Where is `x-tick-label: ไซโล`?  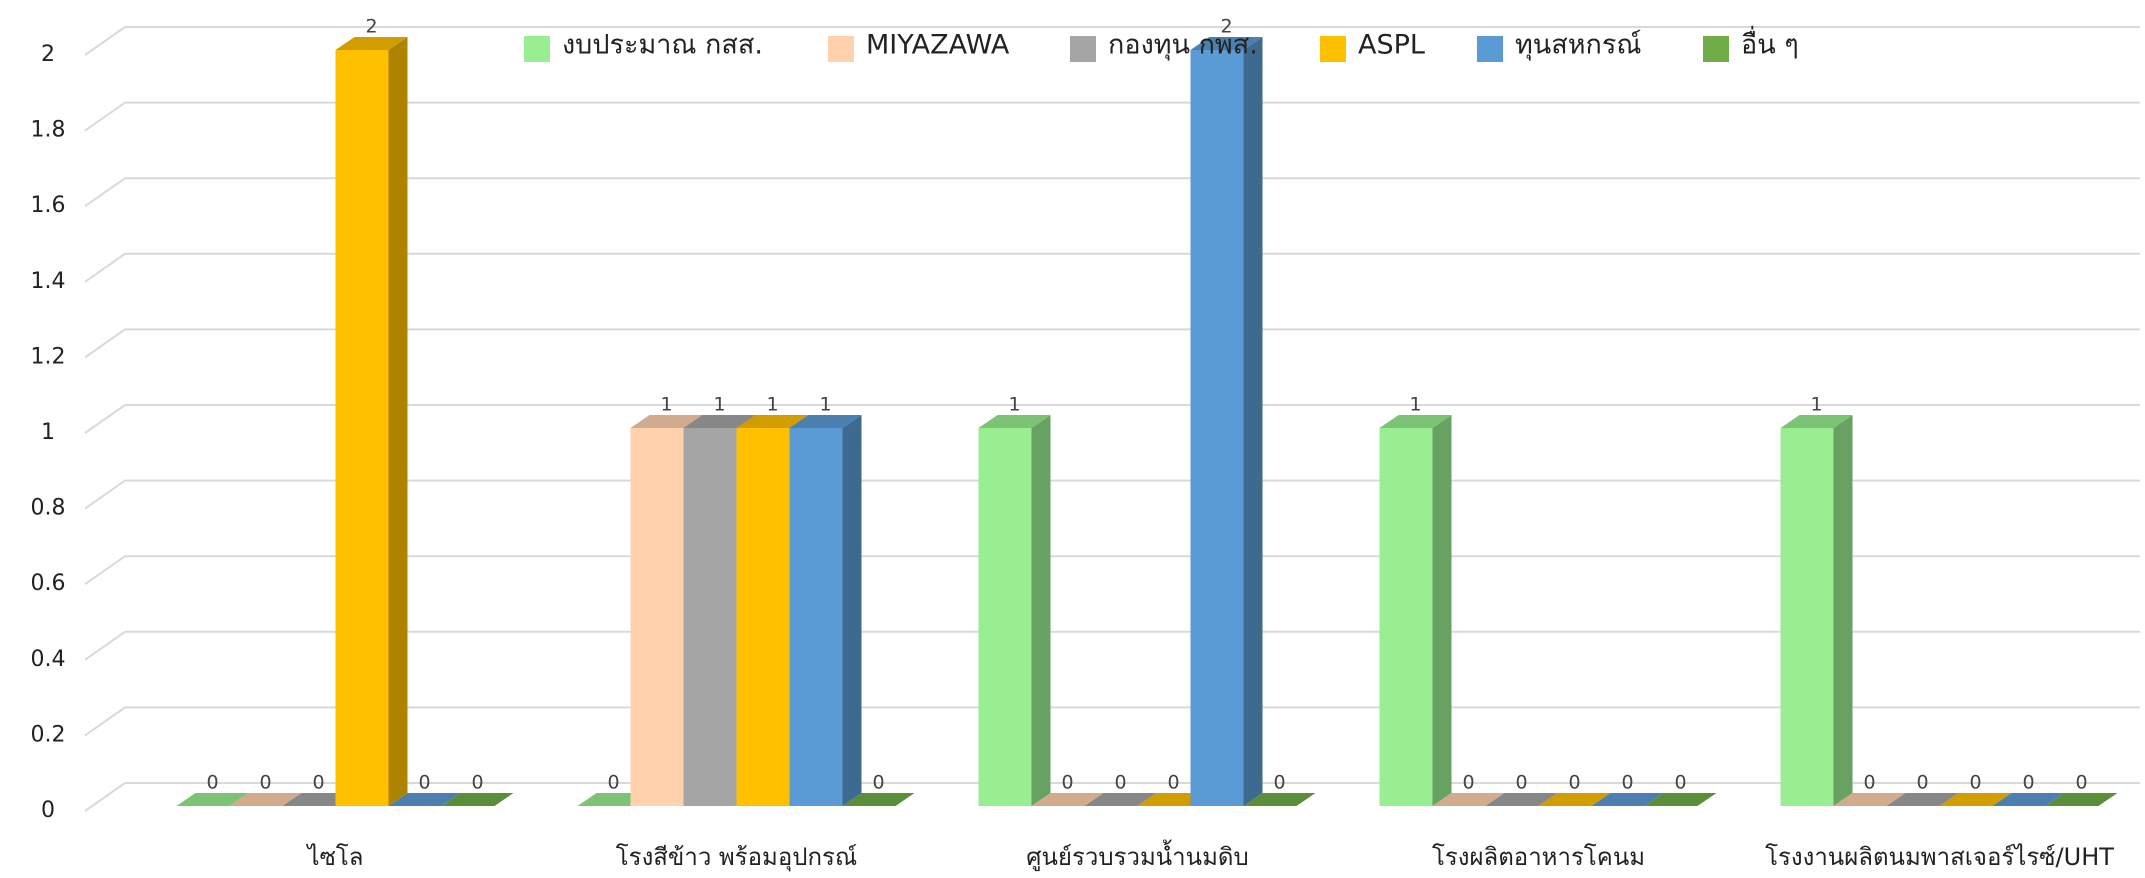
x-tick-label: ไซโล is located at coordinates (335, 857).